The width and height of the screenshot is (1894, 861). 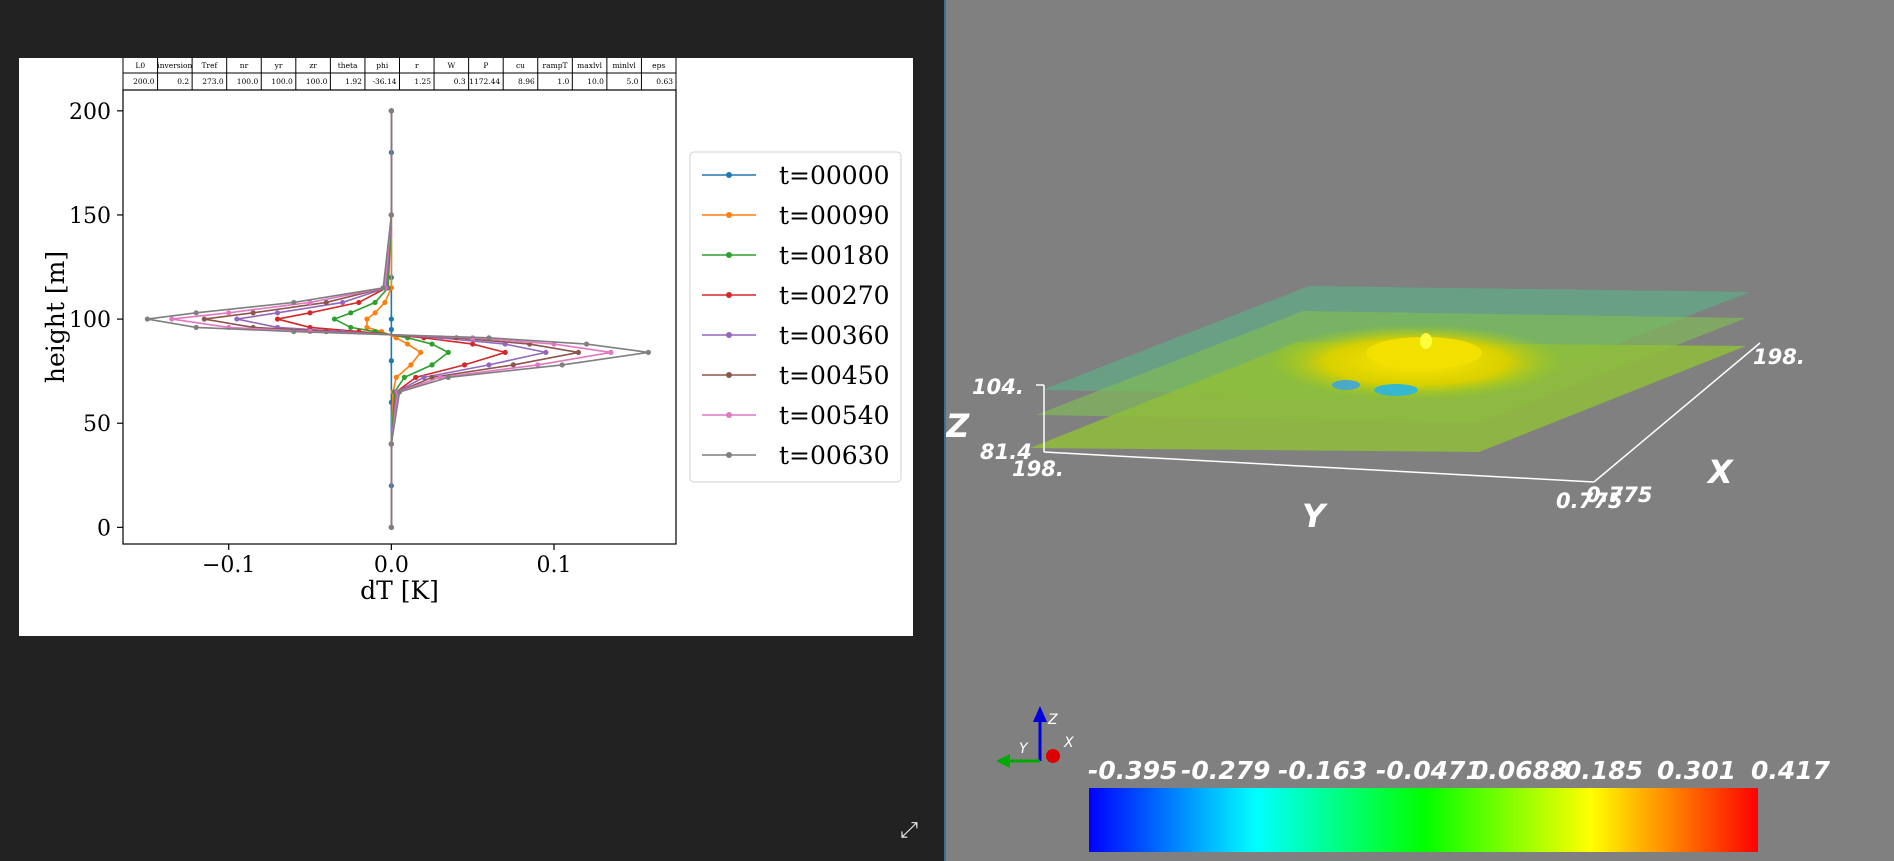 What do you see at coordinates (1677, 412) in the screenshot?
I see `axis-x-line` at bounding box center [1677, 412].